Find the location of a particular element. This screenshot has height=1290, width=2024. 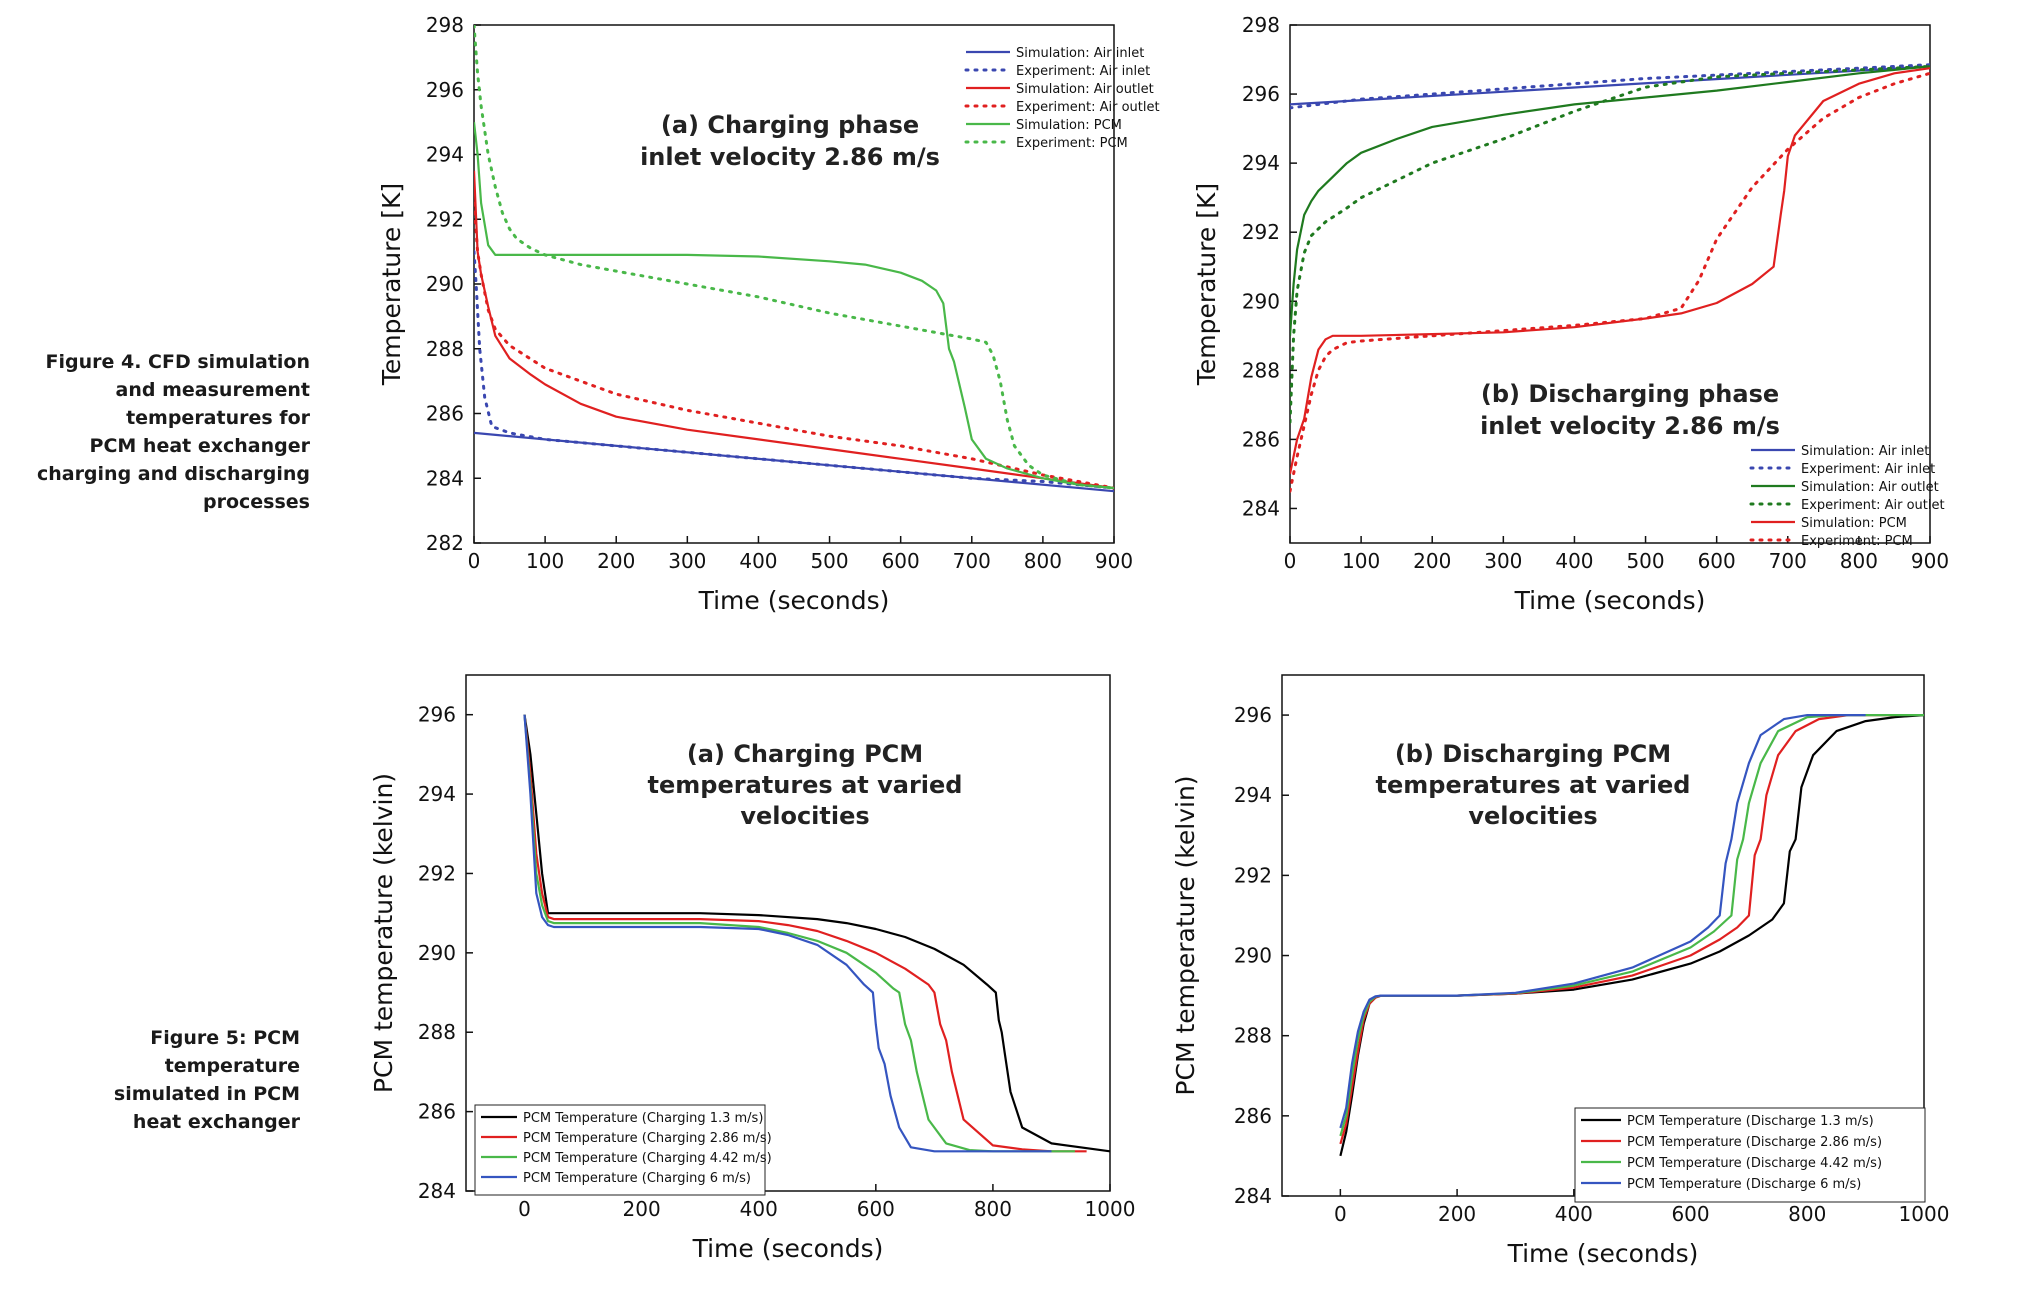

y-tick-label: 296 is located at coordinates (445, 90).